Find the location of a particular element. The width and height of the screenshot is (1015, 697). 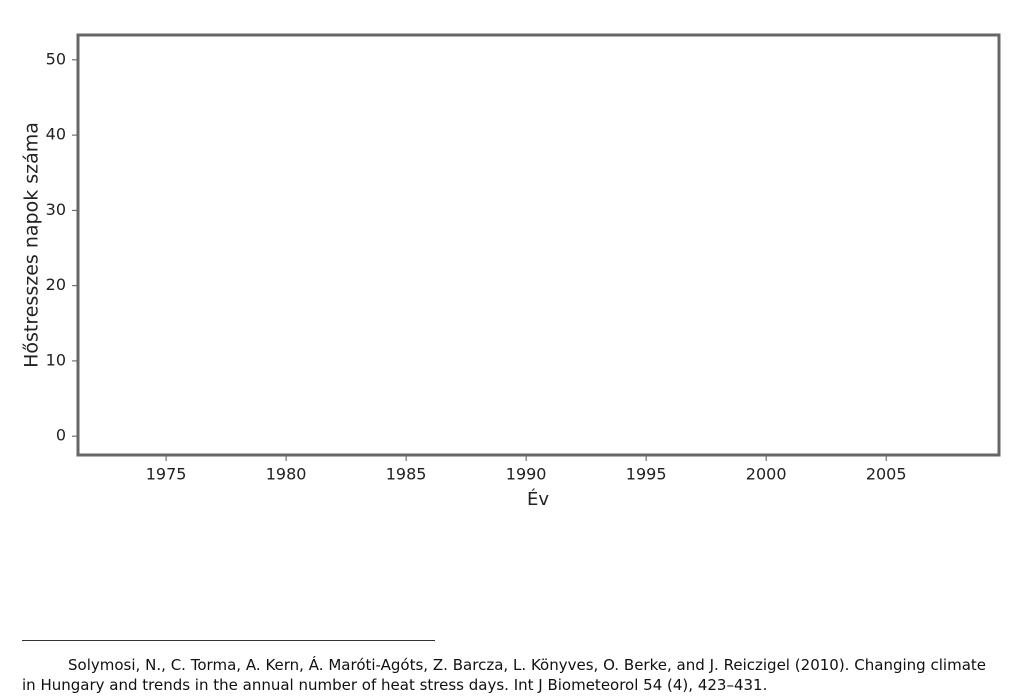

x-tick-label: 1995 is located at coordinates (646, 474).